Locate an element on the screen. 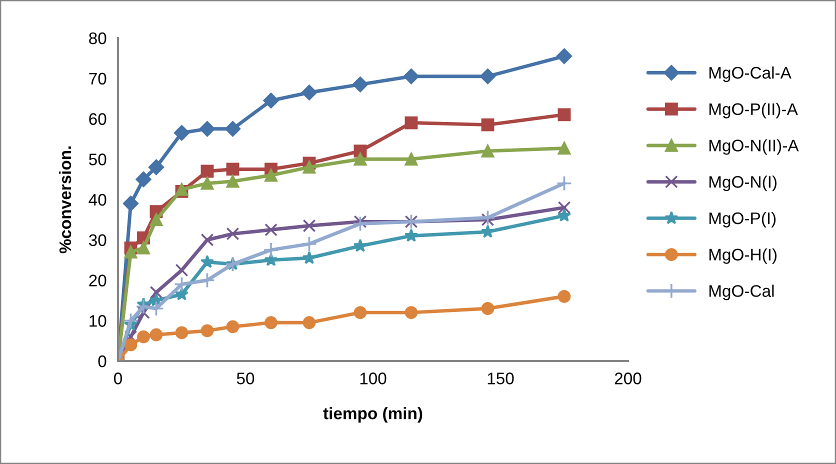 This screenshot has width=836, height=464. x-tick-label: 200 is located at coordinates (628, 378).